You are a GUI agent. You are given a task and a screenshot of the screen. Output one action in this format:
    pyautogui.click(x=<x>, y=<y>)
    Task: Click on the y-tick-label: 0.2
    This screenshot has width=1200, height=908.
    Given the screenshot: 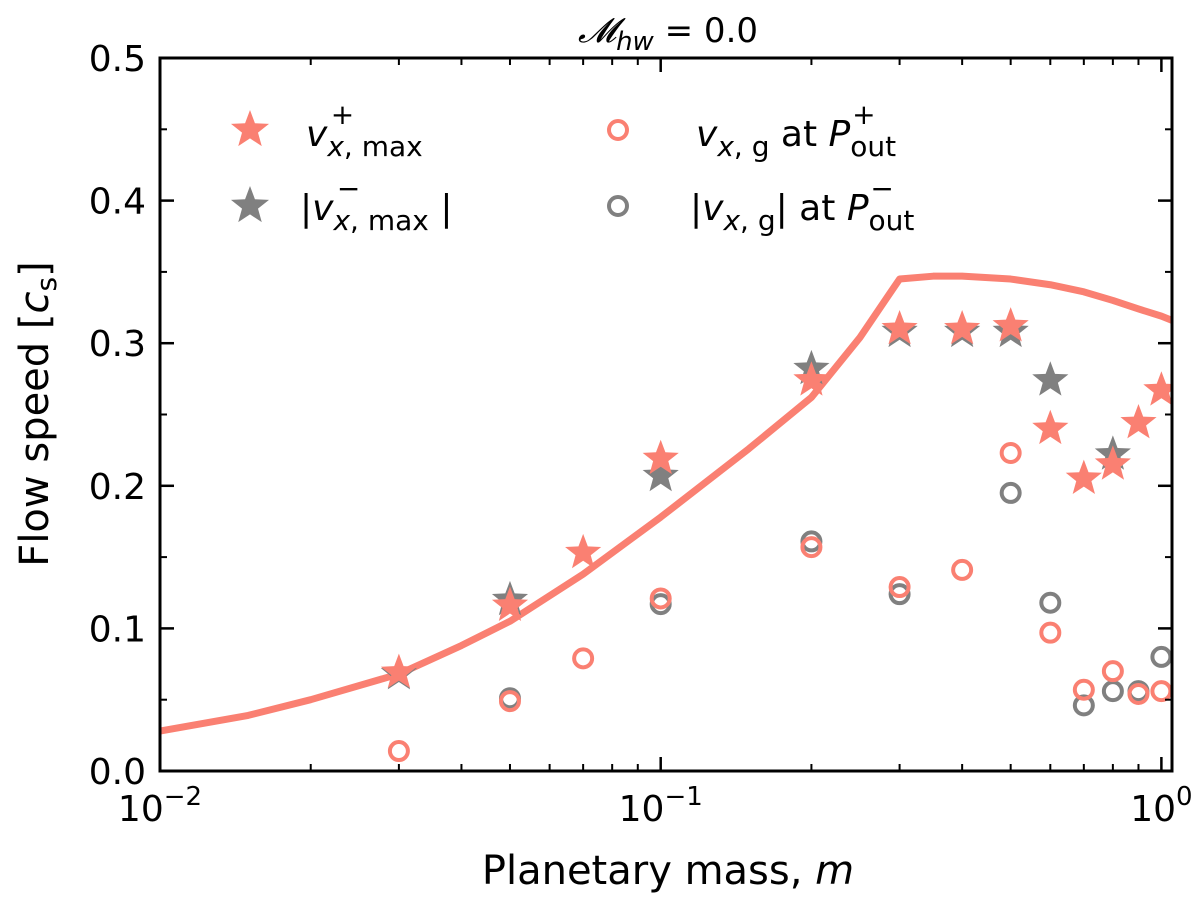 What is the action you would take?
    pyautogui.click(x=117, y=487)
    